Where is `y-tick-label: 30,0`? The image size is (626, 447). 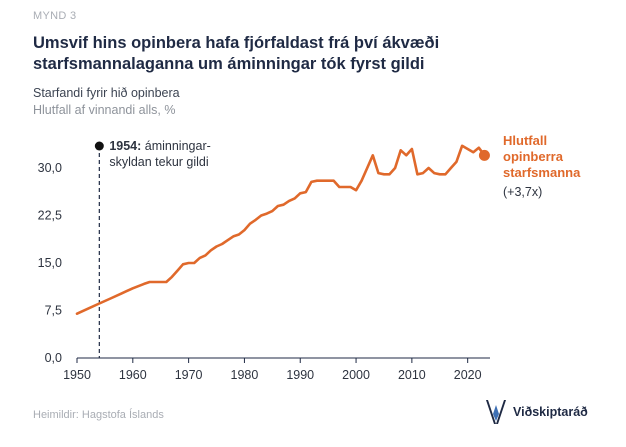 y-tick-label: 30,0 is located at coordinates (50, 168).